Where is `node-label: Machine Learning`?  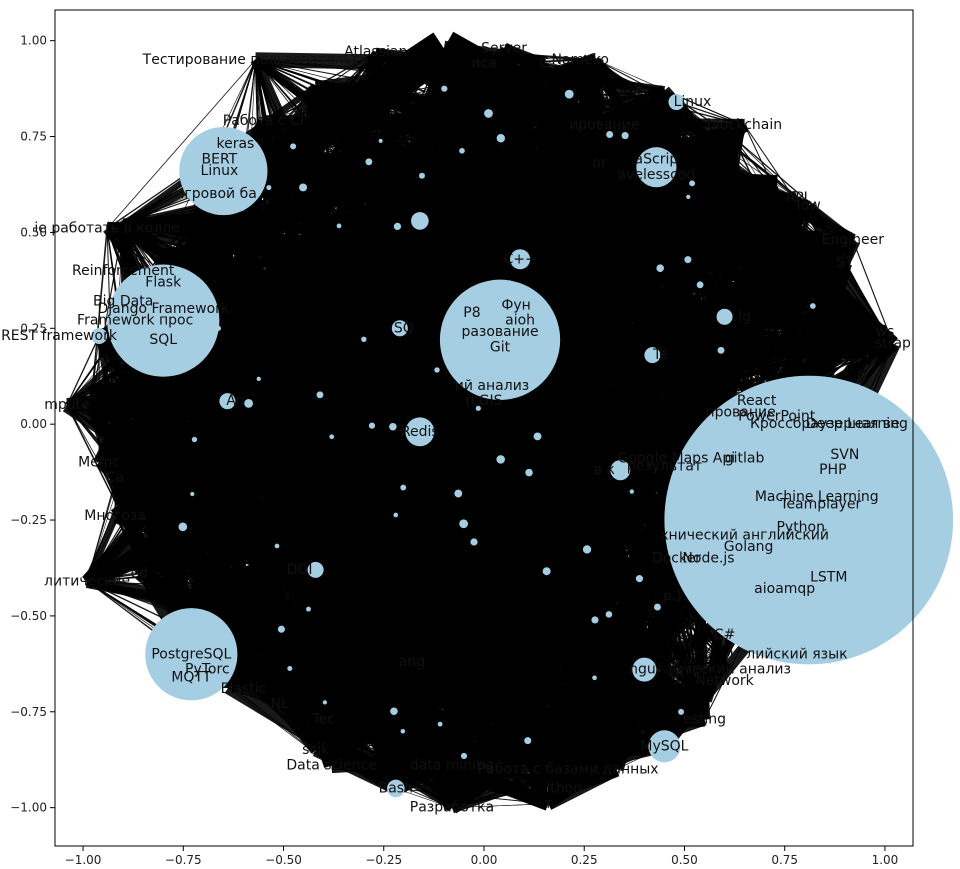 node-label: Machine Learning is located at coordinates (817, 497).